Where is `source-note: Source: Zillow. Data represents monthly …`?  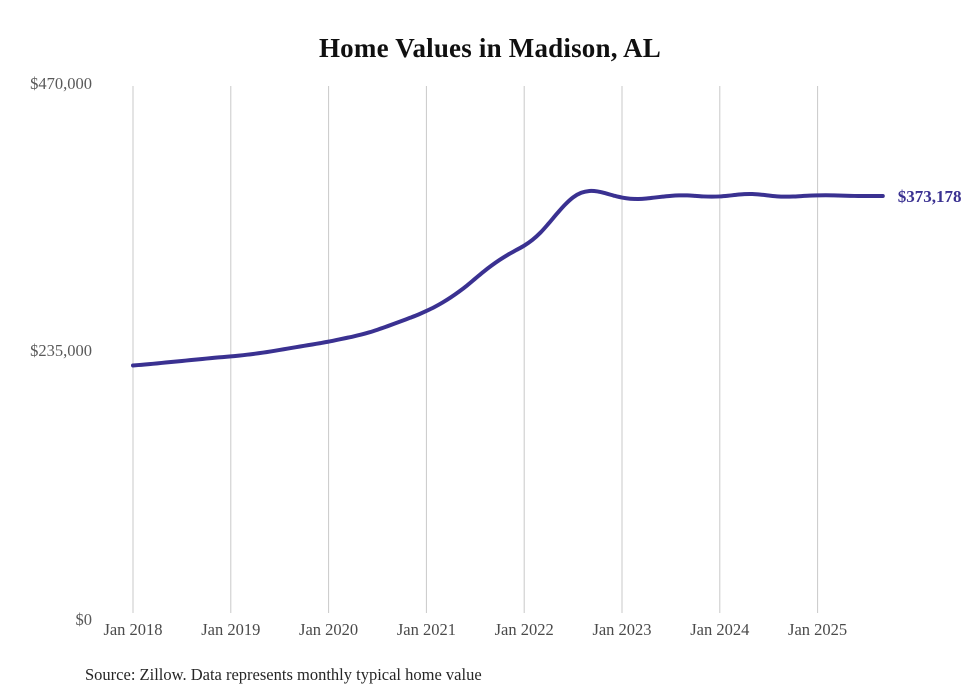 source-note: Source: Zillow. Data represents monthly … is located at coordinates (283, 674).